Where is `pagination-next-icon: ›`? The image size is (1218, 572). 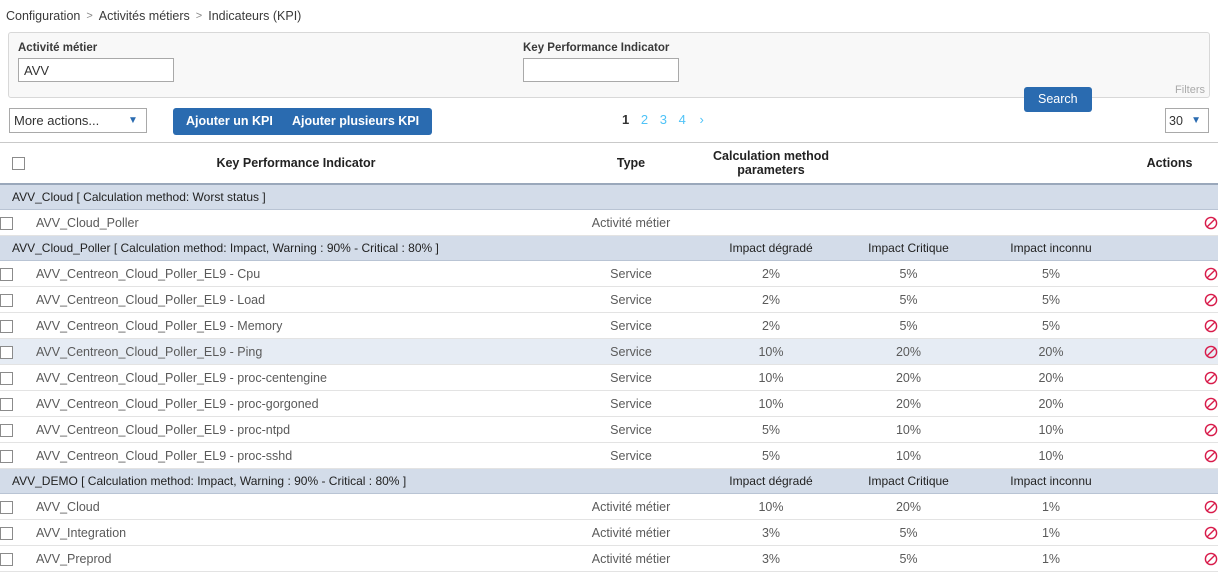
pagination-next-icon: › is located at coordinates (701, 119).